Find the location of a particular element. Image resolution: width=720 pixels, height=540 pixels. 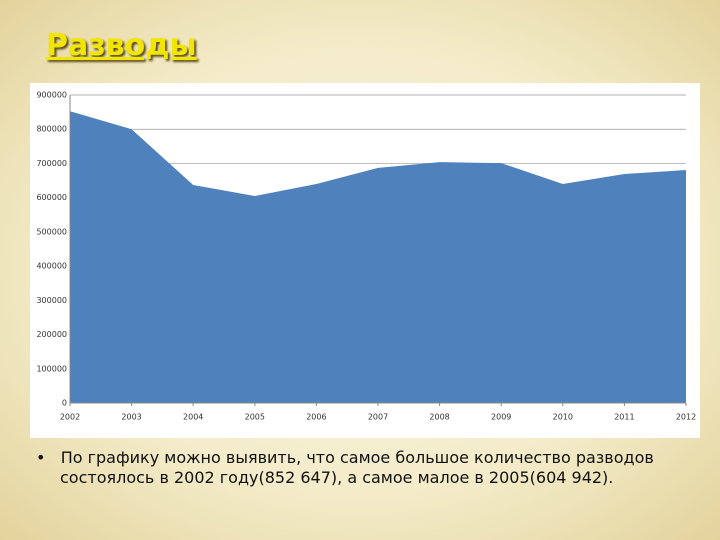

y-tick-label: 100000 is located at coordinates (51, 368).